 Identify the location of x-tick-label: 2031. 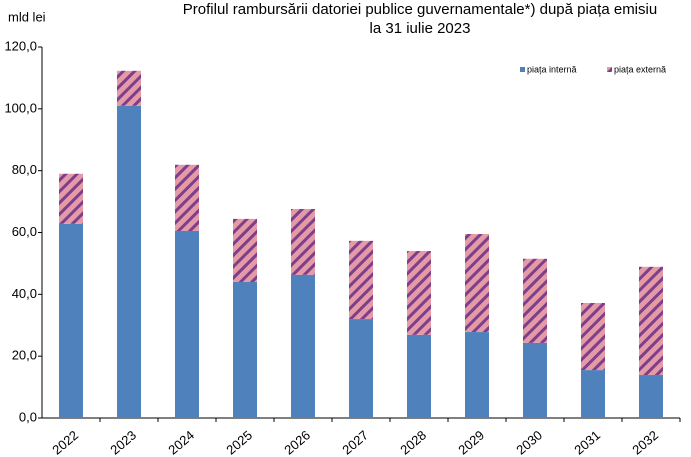
(587, 442).